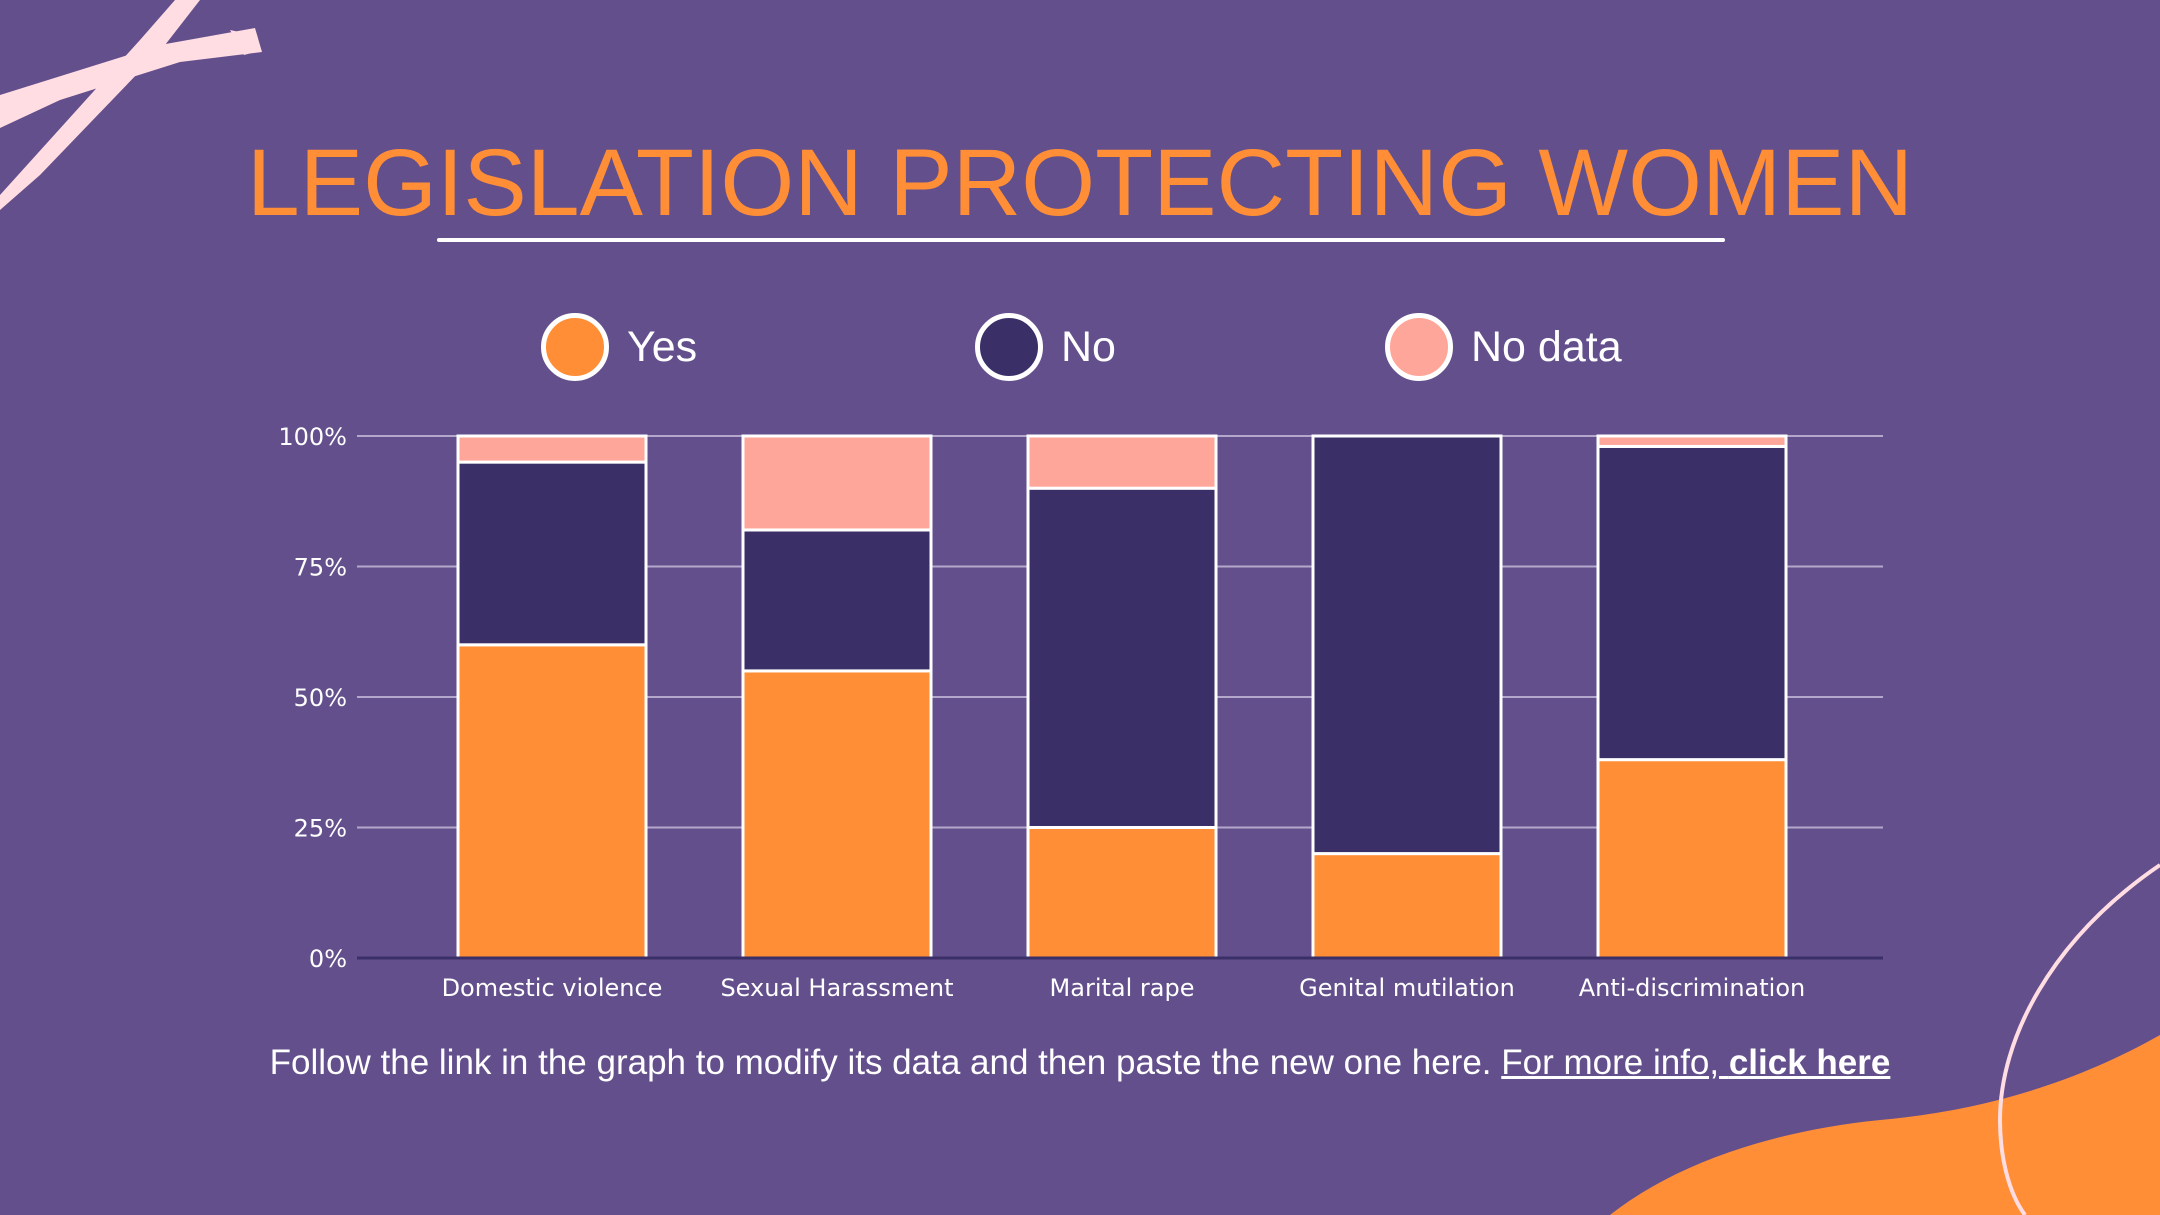 This screenshot has width=2160, height=1215. I want to click on x-tick-label: Genital mutilation, so click(1407, 988).